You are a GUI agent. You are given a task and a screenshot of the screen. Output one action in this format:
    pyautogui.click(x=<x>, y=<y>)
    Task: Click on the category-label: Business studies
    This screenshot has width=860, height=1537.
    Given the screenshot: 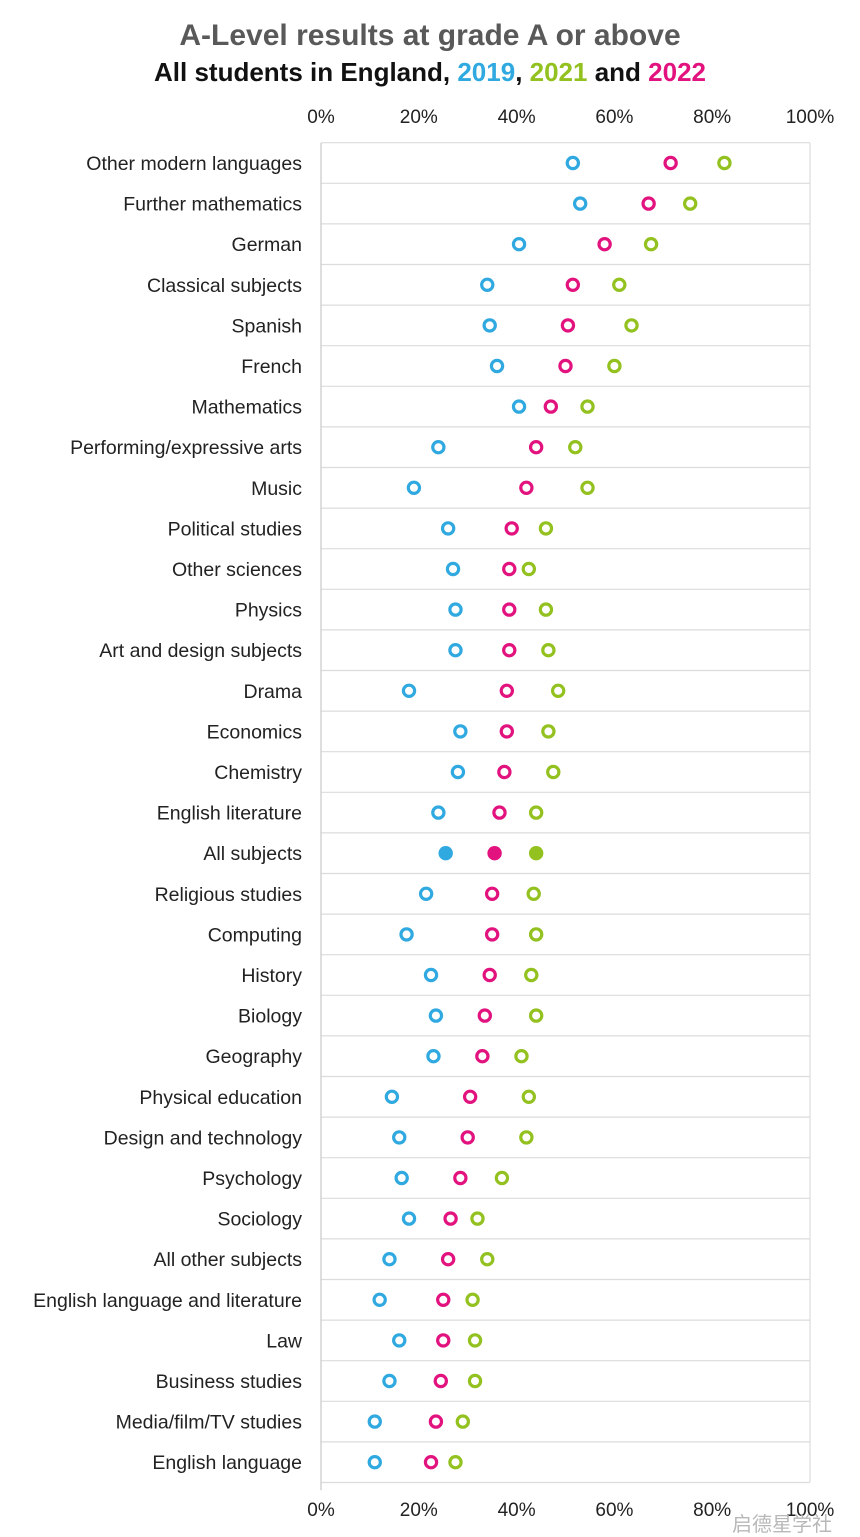 What is the action you would take?
    pyautogui.click(x=229, y=1382)
    